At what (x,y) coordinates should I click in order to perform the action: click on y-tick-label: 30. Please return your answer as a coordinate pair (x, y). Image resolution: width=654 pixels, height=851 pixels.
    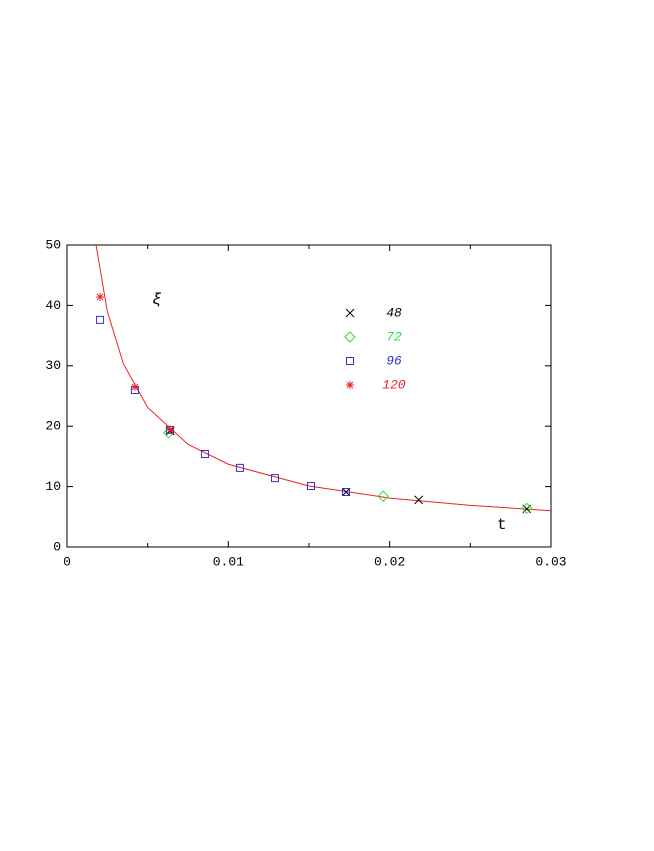
    Looking at the image, I should click on (53, 365).